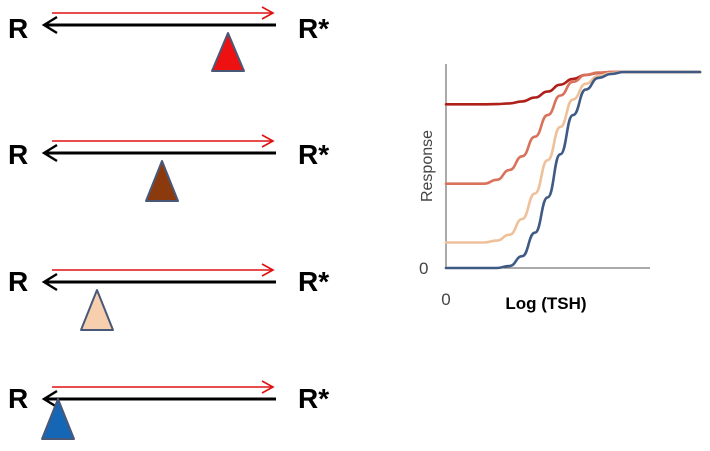 The height and width of the screenshot is (451, 710). I want to click on r-star-label-3: R*, so click(313, 281).